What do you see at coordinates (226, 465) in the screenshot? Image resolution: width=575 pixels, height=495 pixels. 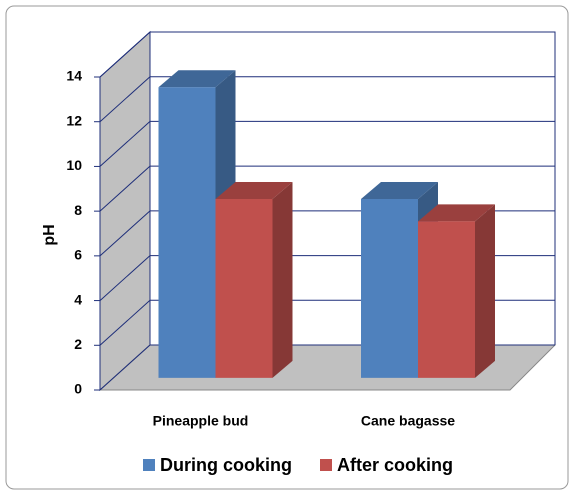 I see `legend-label: During cooking` at bounding box center [226, 465].